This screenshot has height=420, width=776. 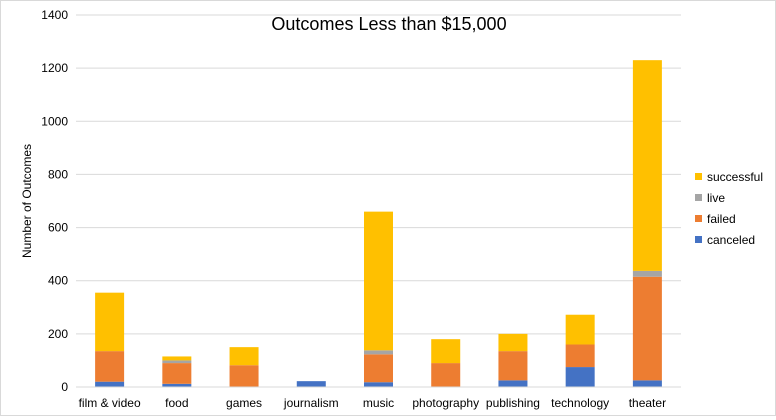 What do you see at coordinates (698, 239) in the screenshot?
I see `legend-swatch-canceled` at bounding box center [698, 239].